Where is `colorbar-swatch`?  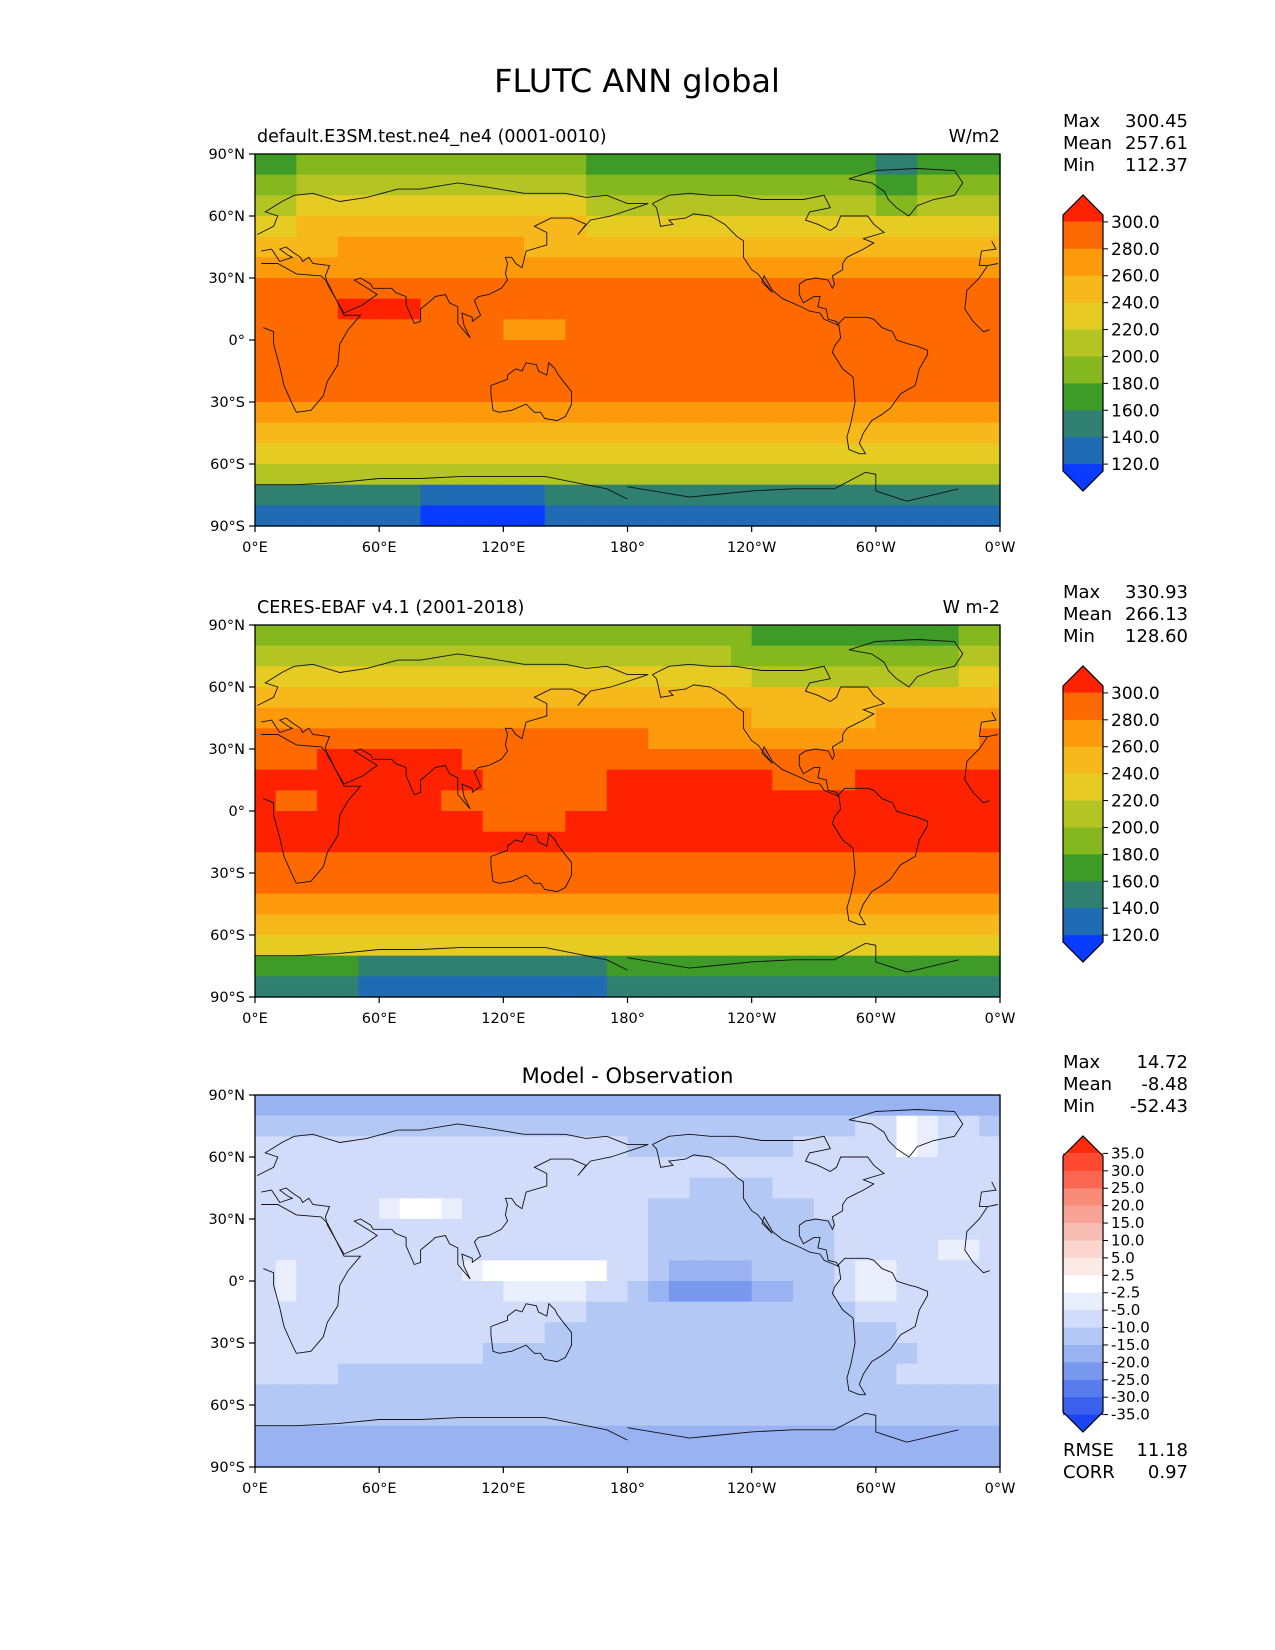
colorbar-swatch is located at coordinates (1083, 1266).